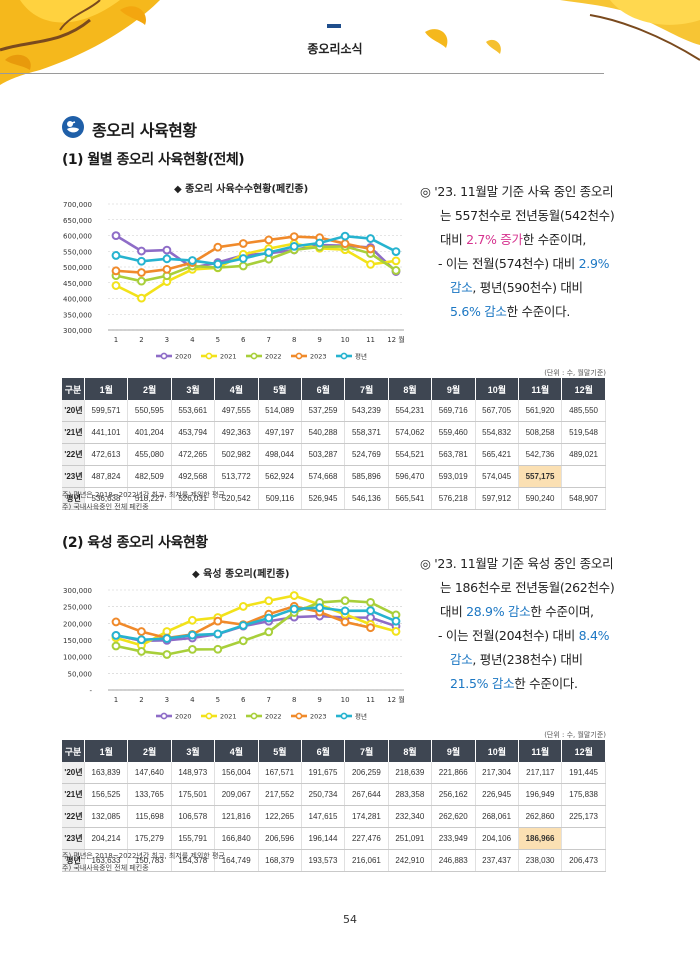 The height and width of the screenshot is (955, 700). I want to click on table2-note-2: 주) 국내사육중인 전체 페킨종, so click(105, 868).